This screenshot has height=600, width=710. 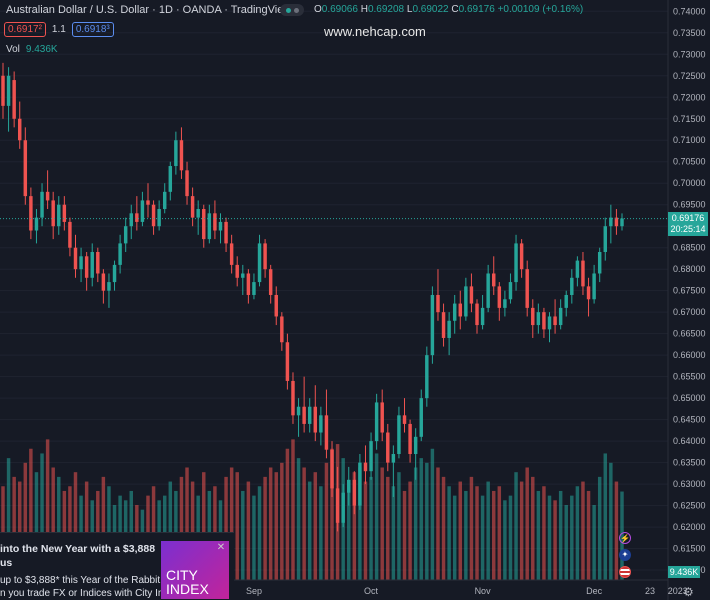 I want to click on logo-line-1: CITY, so click(x=182, y=575).